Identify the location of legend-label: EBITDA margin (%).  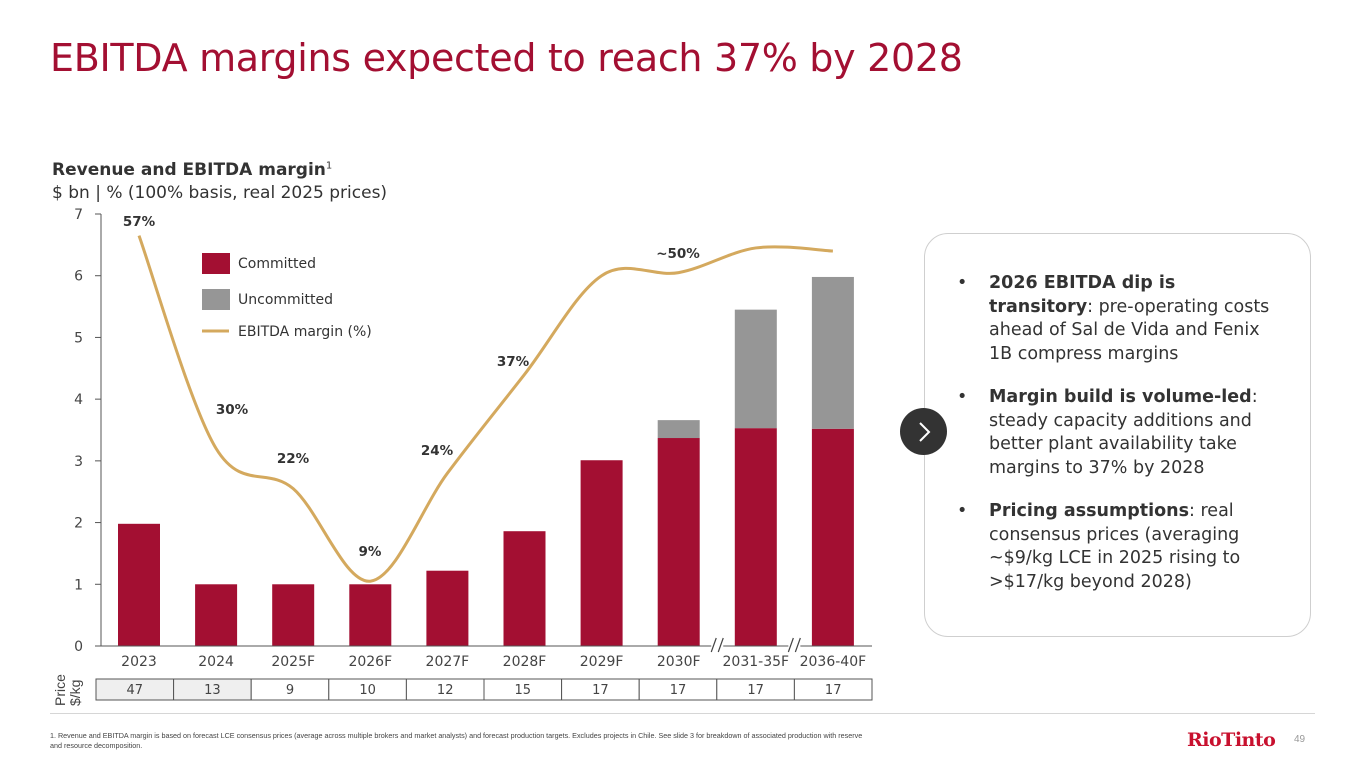
(305, 332).